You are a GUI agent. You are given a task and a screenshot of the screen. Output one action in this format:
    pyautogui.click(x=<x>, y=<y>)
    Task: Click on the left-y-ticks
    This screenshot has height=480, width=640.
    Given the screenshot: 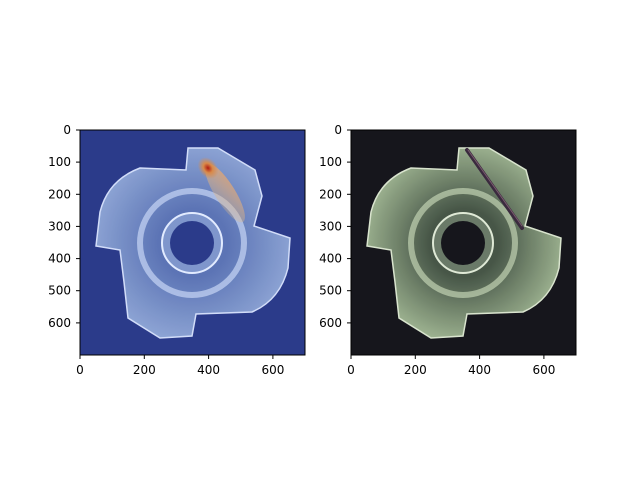 What is the action you would take?
    pyautogui.click(x=78, y=226)
    